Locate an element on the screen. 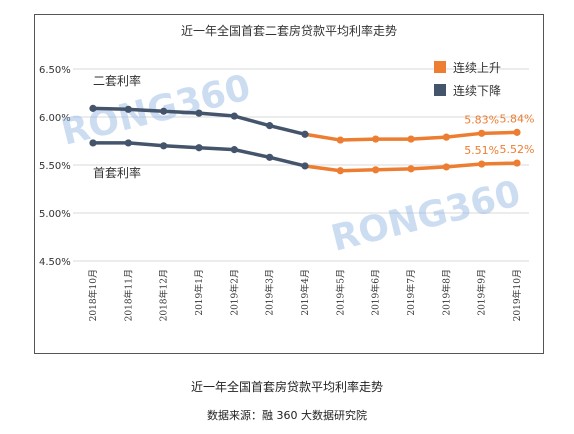 The image size is (574, 434). x-tick-label: 2019年8月 is located at coordinates (446, 292).